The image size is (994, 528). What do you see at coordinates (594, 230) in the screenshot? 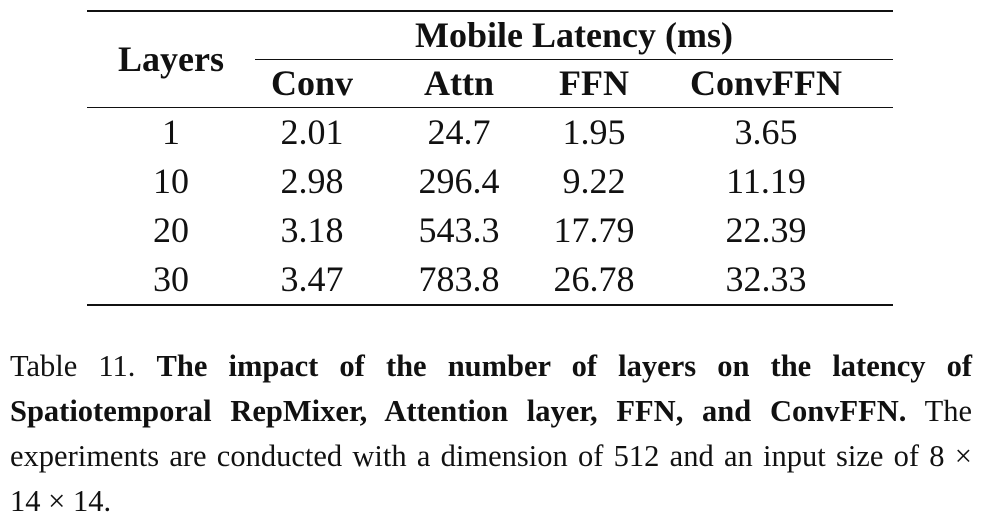
I see `ffn-cell: 17.79` at bounding box center [594, 230].